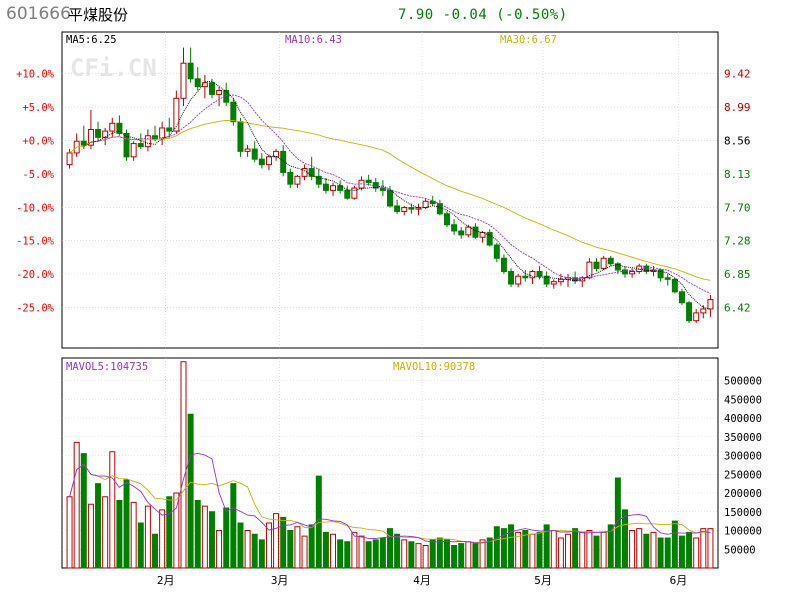 The height and width of the screenshot is (600, 800). What do you see at coordinates (743, 438) in the screenshot?
I see `volume-tick-label: 350000` at bounding box center [743, 438].